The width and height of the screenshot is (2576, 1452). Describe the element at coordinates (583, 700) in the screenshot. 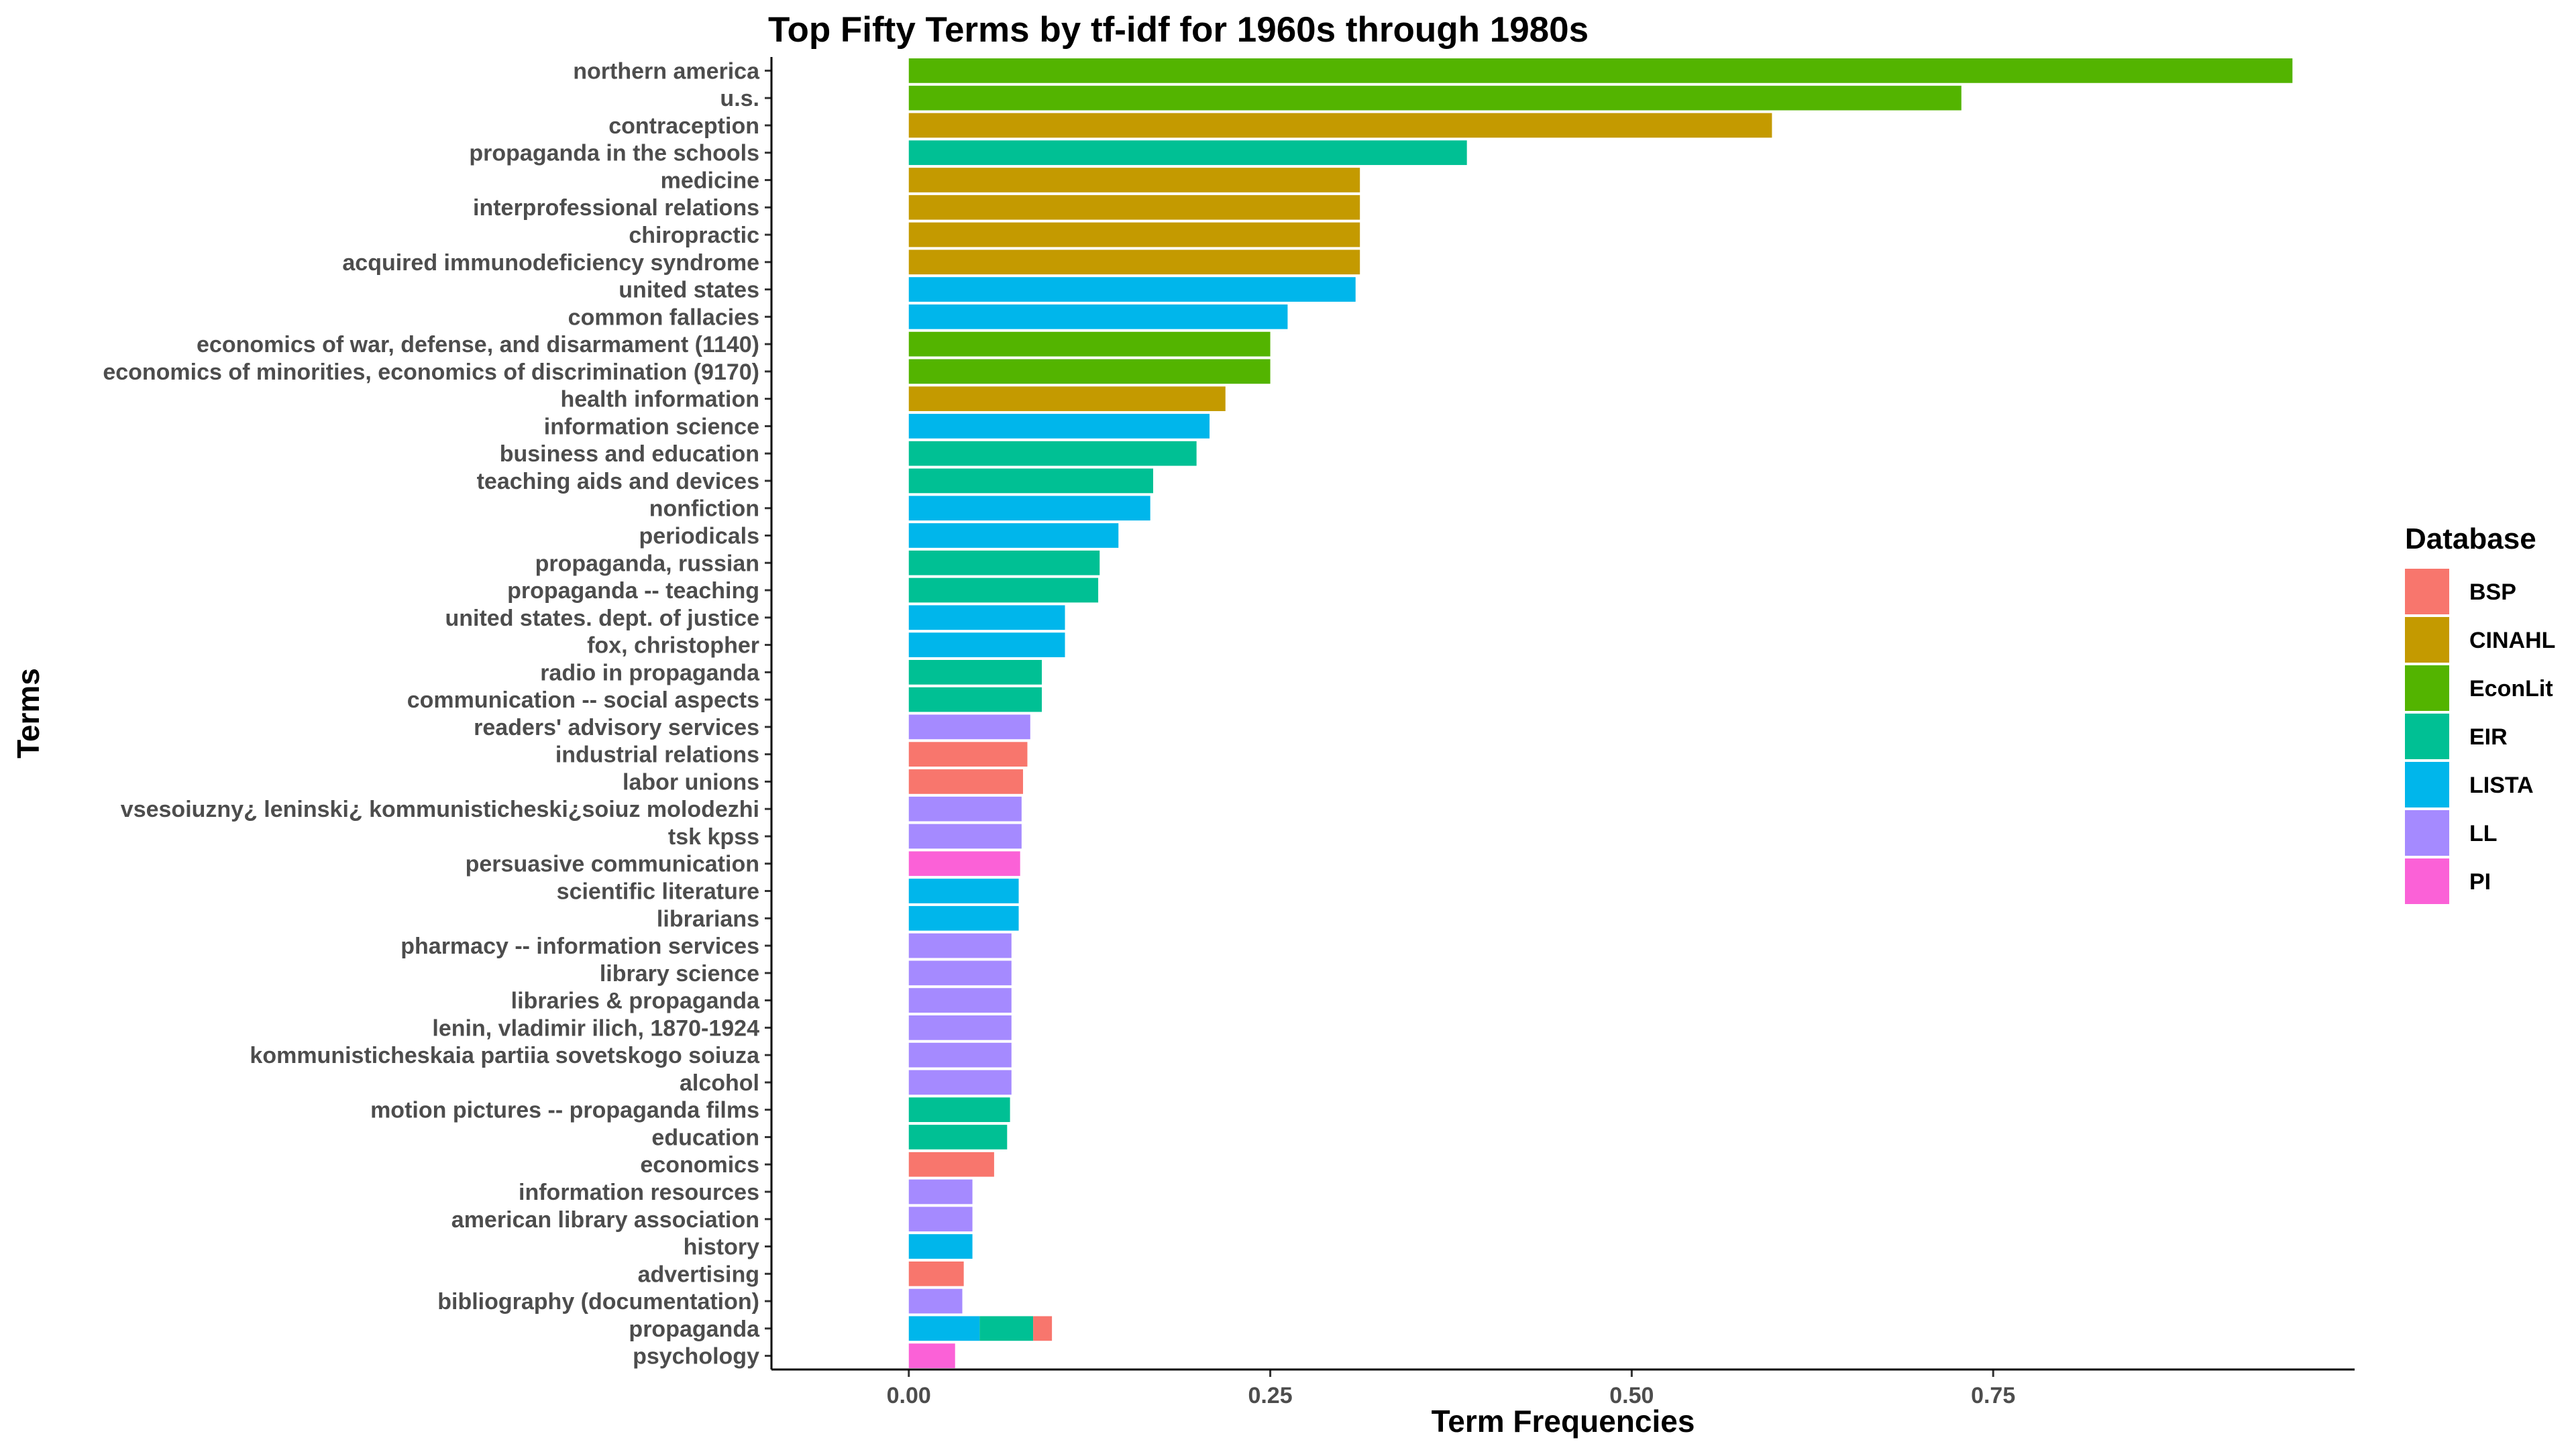

I see `y-tick-label: communication -- social aspects` at that location.